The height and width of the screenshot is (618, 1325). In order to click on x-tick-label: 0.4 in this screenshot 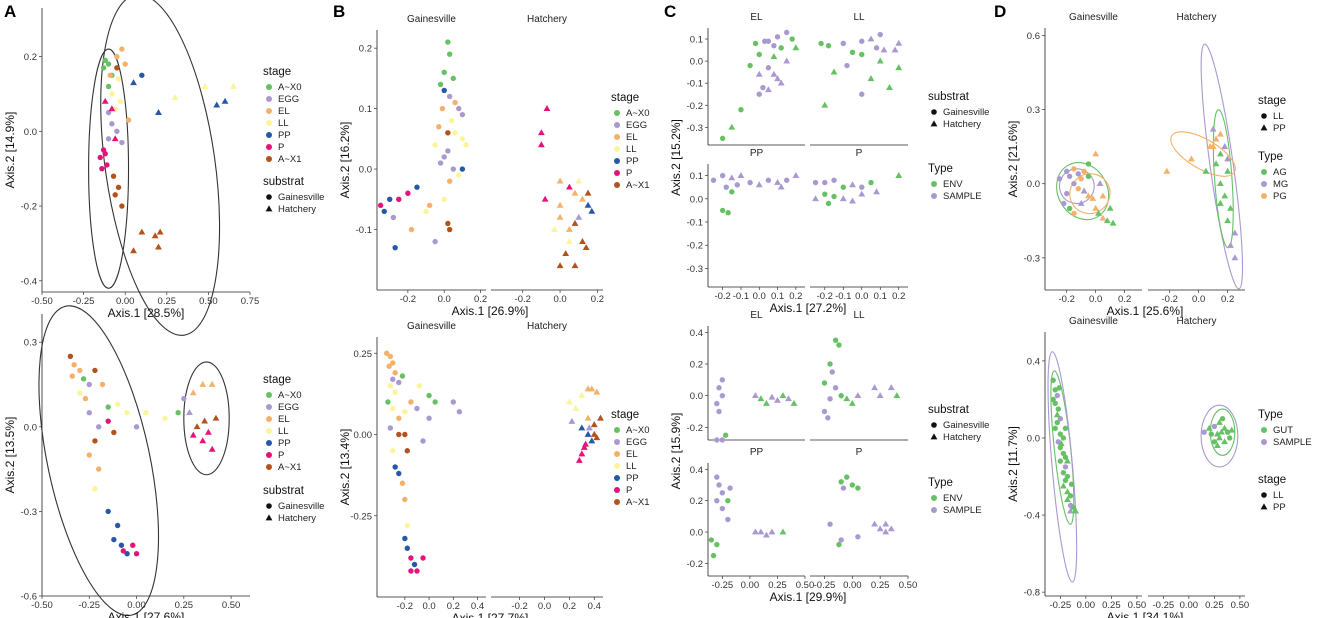, I will do `click(594, 606)`.